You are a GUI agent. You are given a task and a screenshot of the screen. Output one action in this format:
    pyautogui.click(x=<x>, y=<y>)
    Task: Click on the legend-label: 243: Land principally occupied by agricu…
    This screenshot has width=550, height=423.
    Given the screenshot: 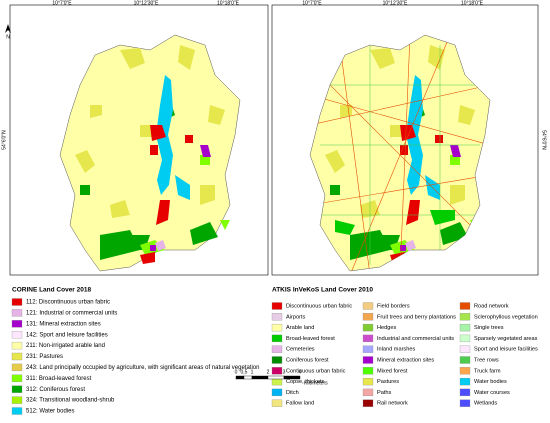 What is the action you would take?
    pyautogui.click(x=142, y=368)
    